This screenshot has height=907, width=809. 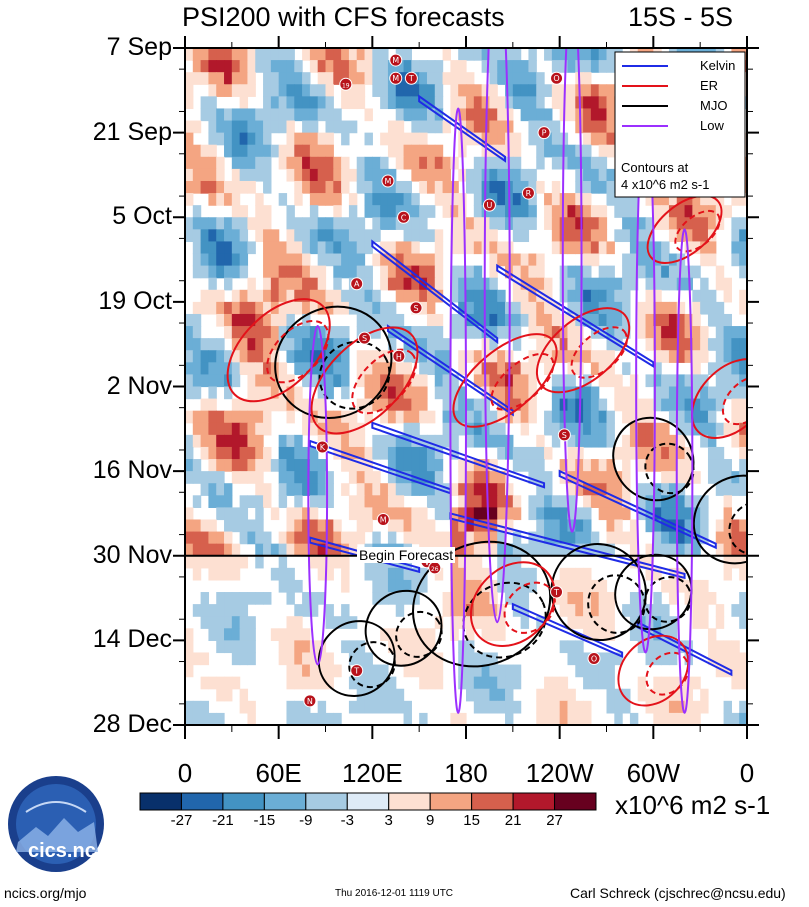 I want to click on legend, so click(x=680, y=124).